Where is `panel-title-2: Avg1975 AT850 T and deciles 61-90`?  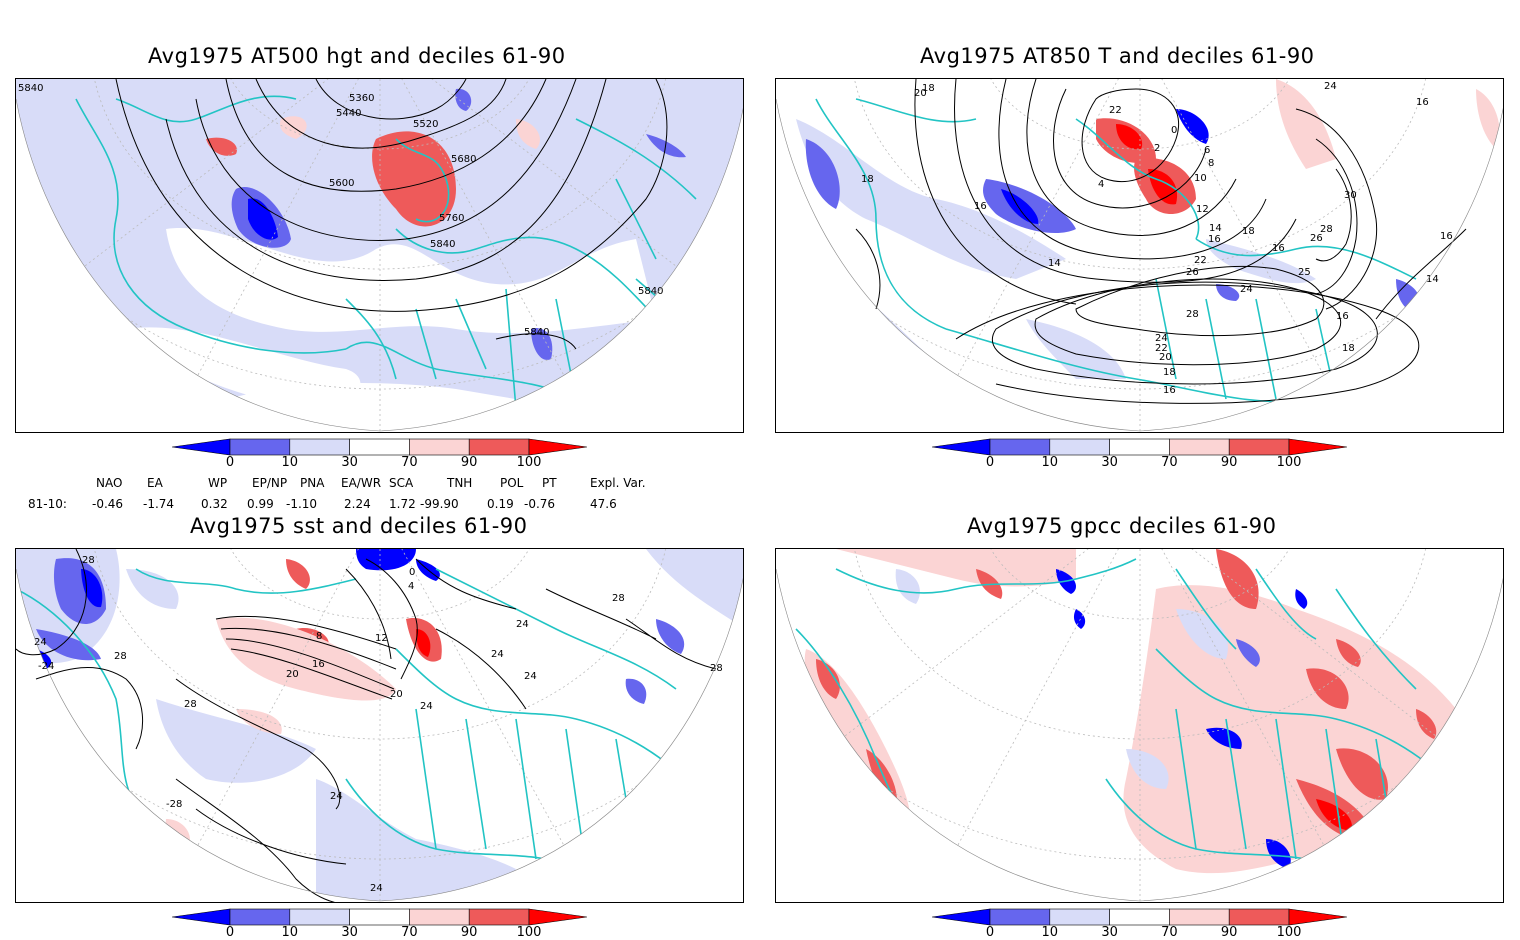
panel-title-2: Avg1975 AT850 T and deciles 61-90 is located at coordinates (1117, 56).